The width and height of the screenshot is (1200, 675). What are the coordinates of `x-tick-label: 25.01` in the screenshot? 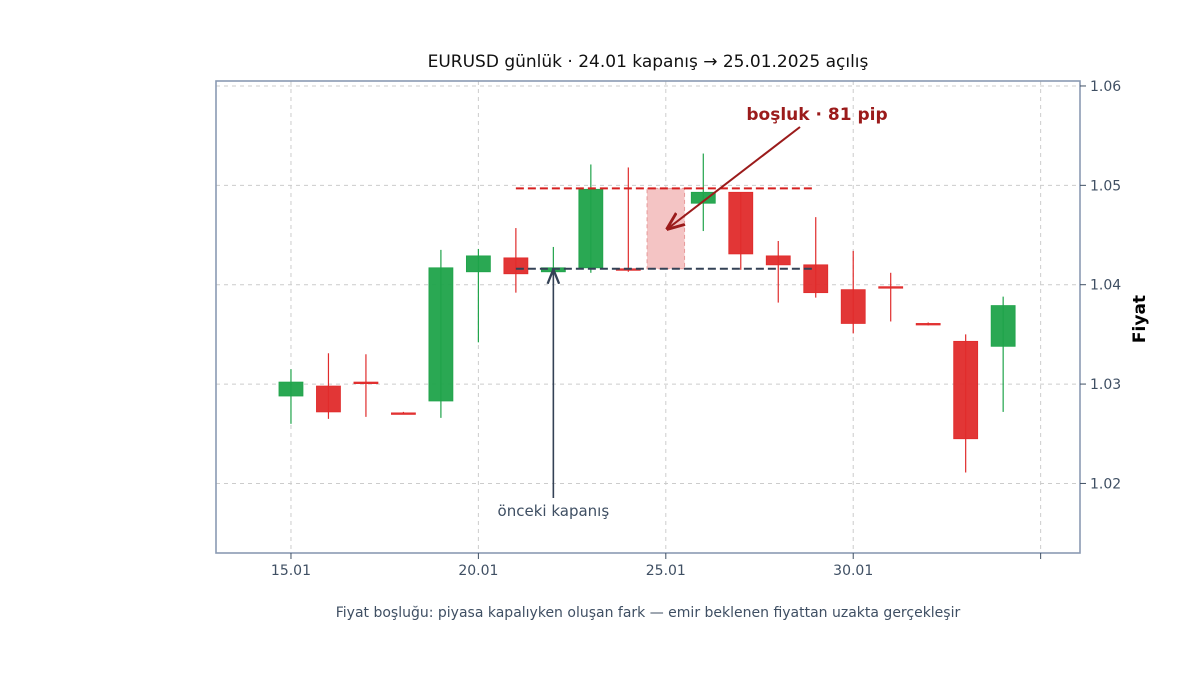 It's located at (666, 571).